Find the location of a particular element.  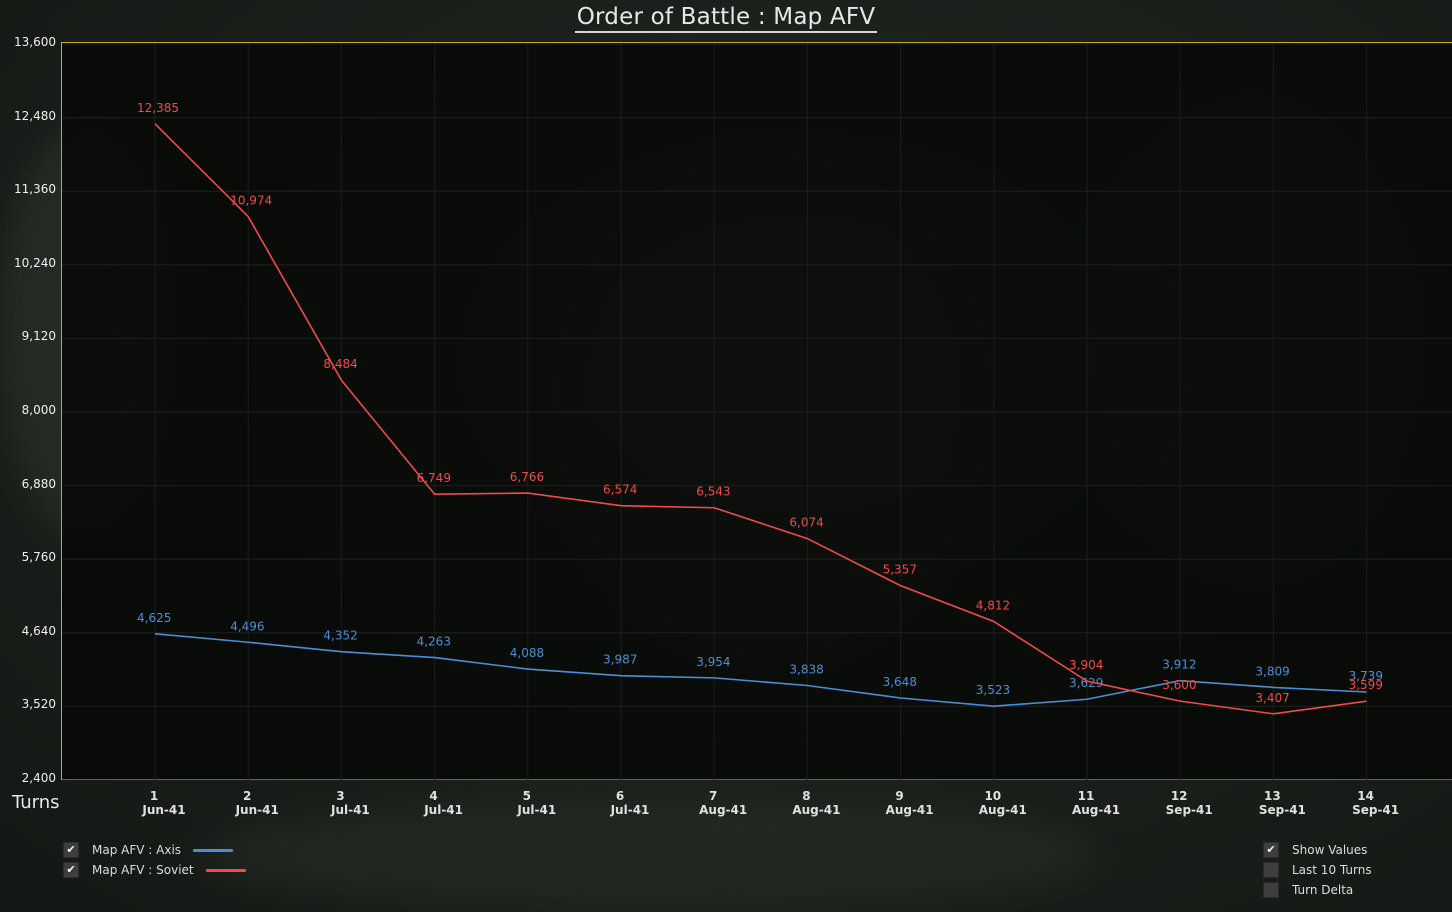

data-label: 3,407 is located at coordinates (1272, 698).